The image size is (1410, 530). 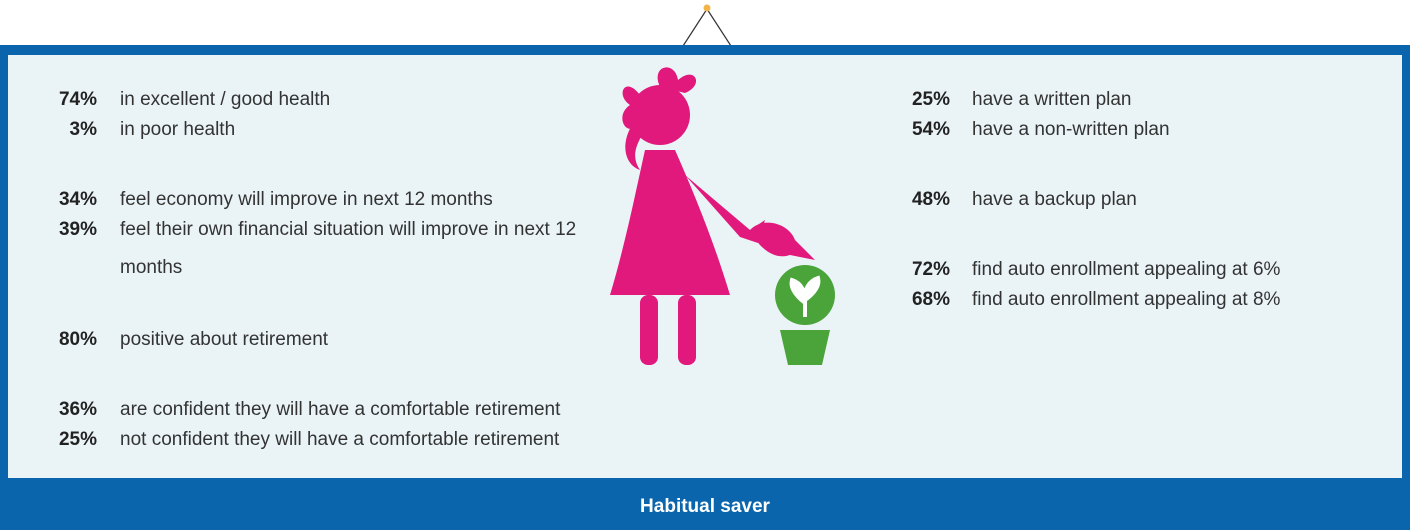 I want to click on nail, so click(x=707, y=8).